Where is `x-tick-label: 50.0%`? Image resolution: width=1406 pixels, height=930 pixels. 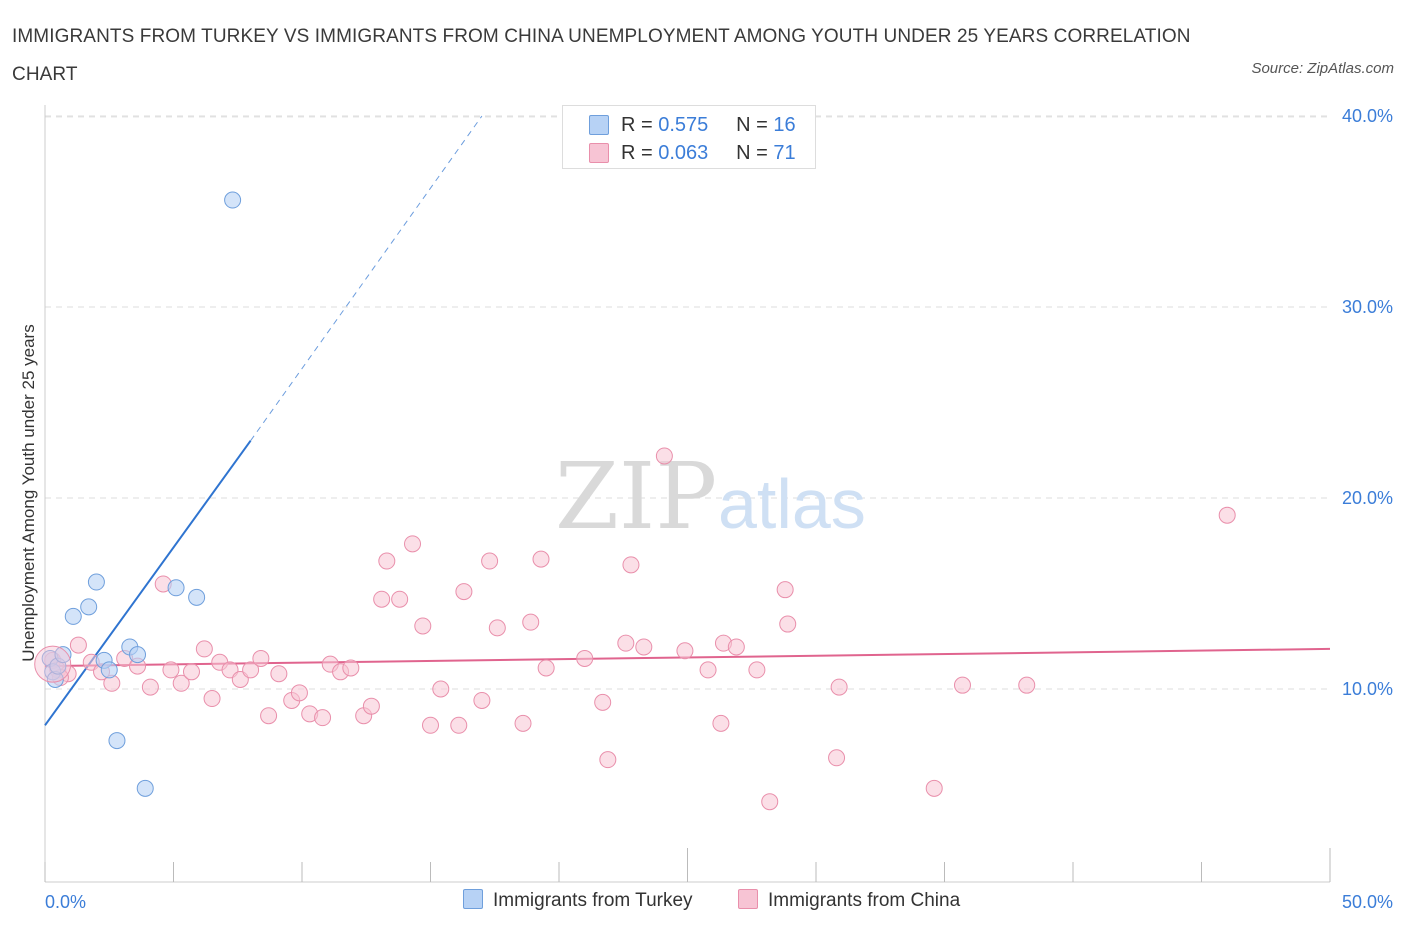 x-tick-label: 50.0% is located at coordinates (1367, 902).